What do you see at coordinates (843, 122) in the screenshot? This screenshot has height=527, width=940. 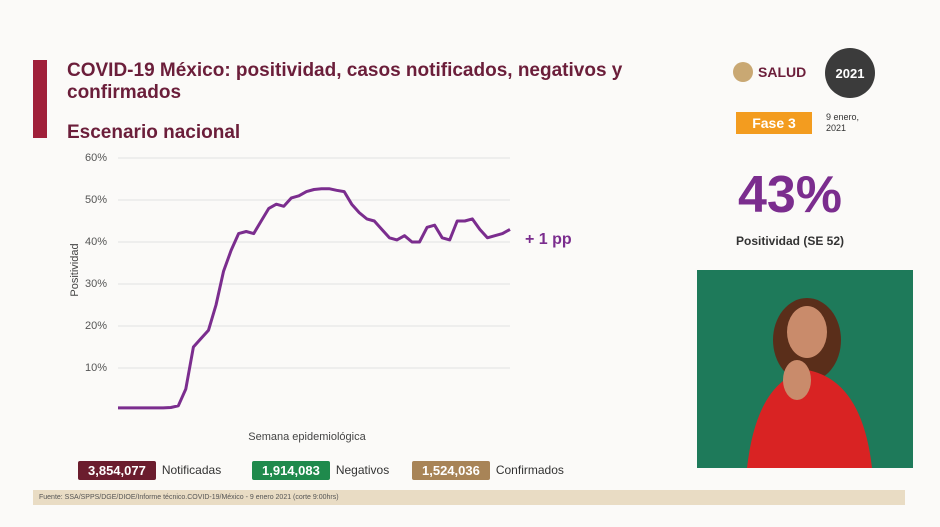 I see `date: 9 enero, 2021` at bounding box center [843, 122].